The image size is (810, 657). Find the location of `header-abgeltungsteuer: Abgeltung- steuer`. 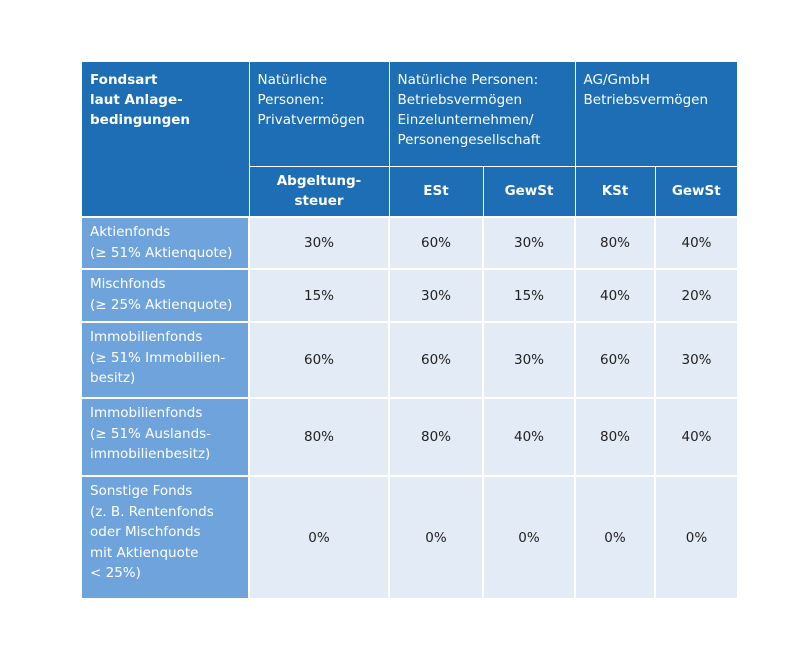

header-abgeltungsteuer: Abgeltung- steuer is located at coordinates (318, 191).